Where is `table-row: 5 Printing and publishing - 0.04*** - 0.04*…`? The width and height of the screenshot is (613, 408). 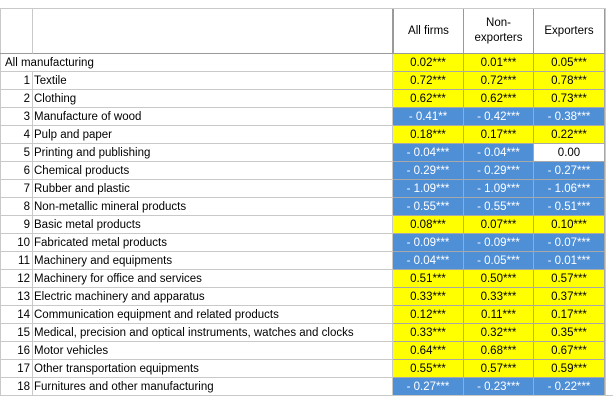 table-row: 5 Printing and publishing - 0.04*** - 0.04*… is located at coordinates (306, 153).